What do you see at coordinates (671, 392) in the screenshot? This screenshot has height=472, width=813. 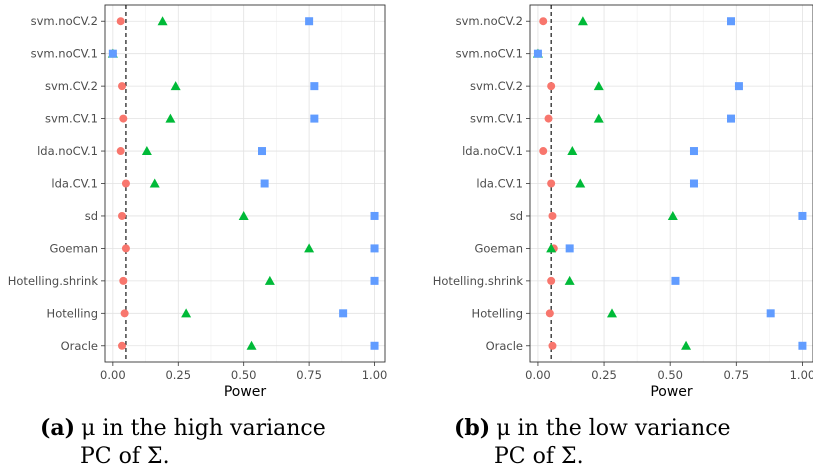 I see `x-axis-title-b: Power` at bounding box center [671, 392].